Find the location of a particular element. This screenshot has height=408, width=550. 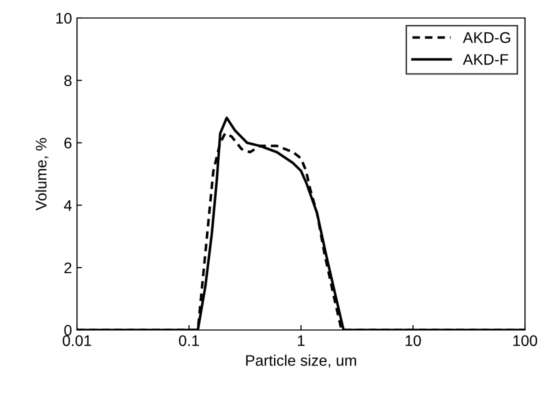

x-tick-label: 10 is located at coordinates (413, 340).